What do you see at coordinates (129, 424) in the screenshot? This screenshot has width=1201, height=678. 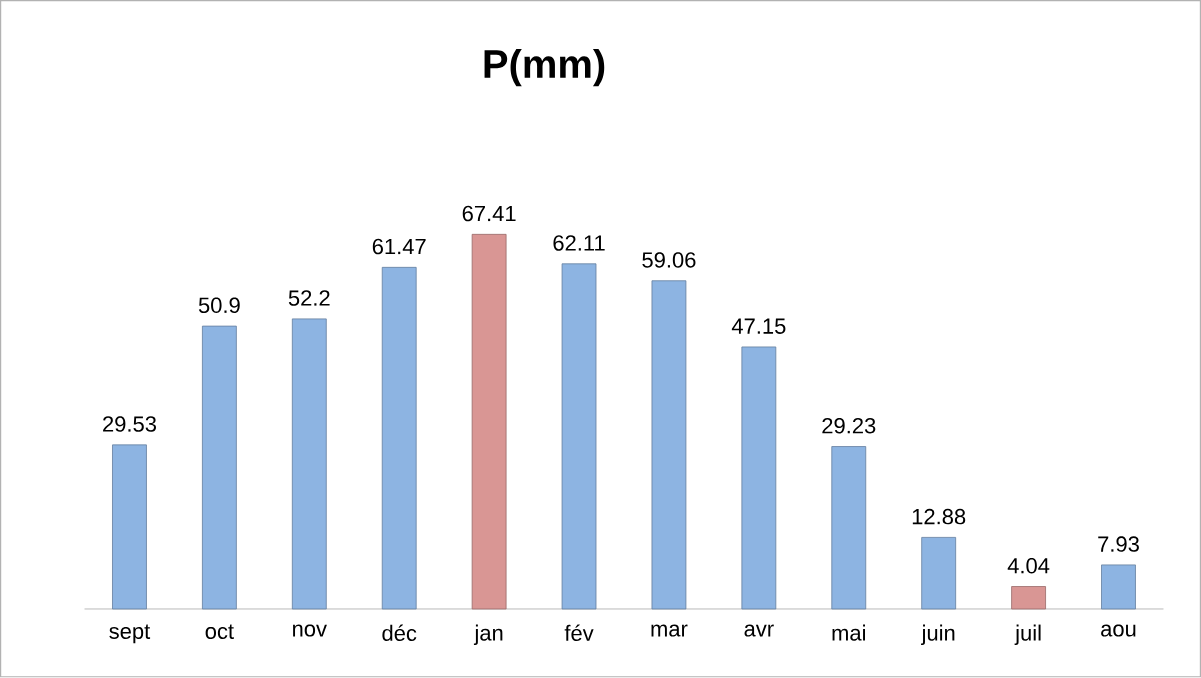 I see `data-label: 29.53` at bounding box center [129, 424].